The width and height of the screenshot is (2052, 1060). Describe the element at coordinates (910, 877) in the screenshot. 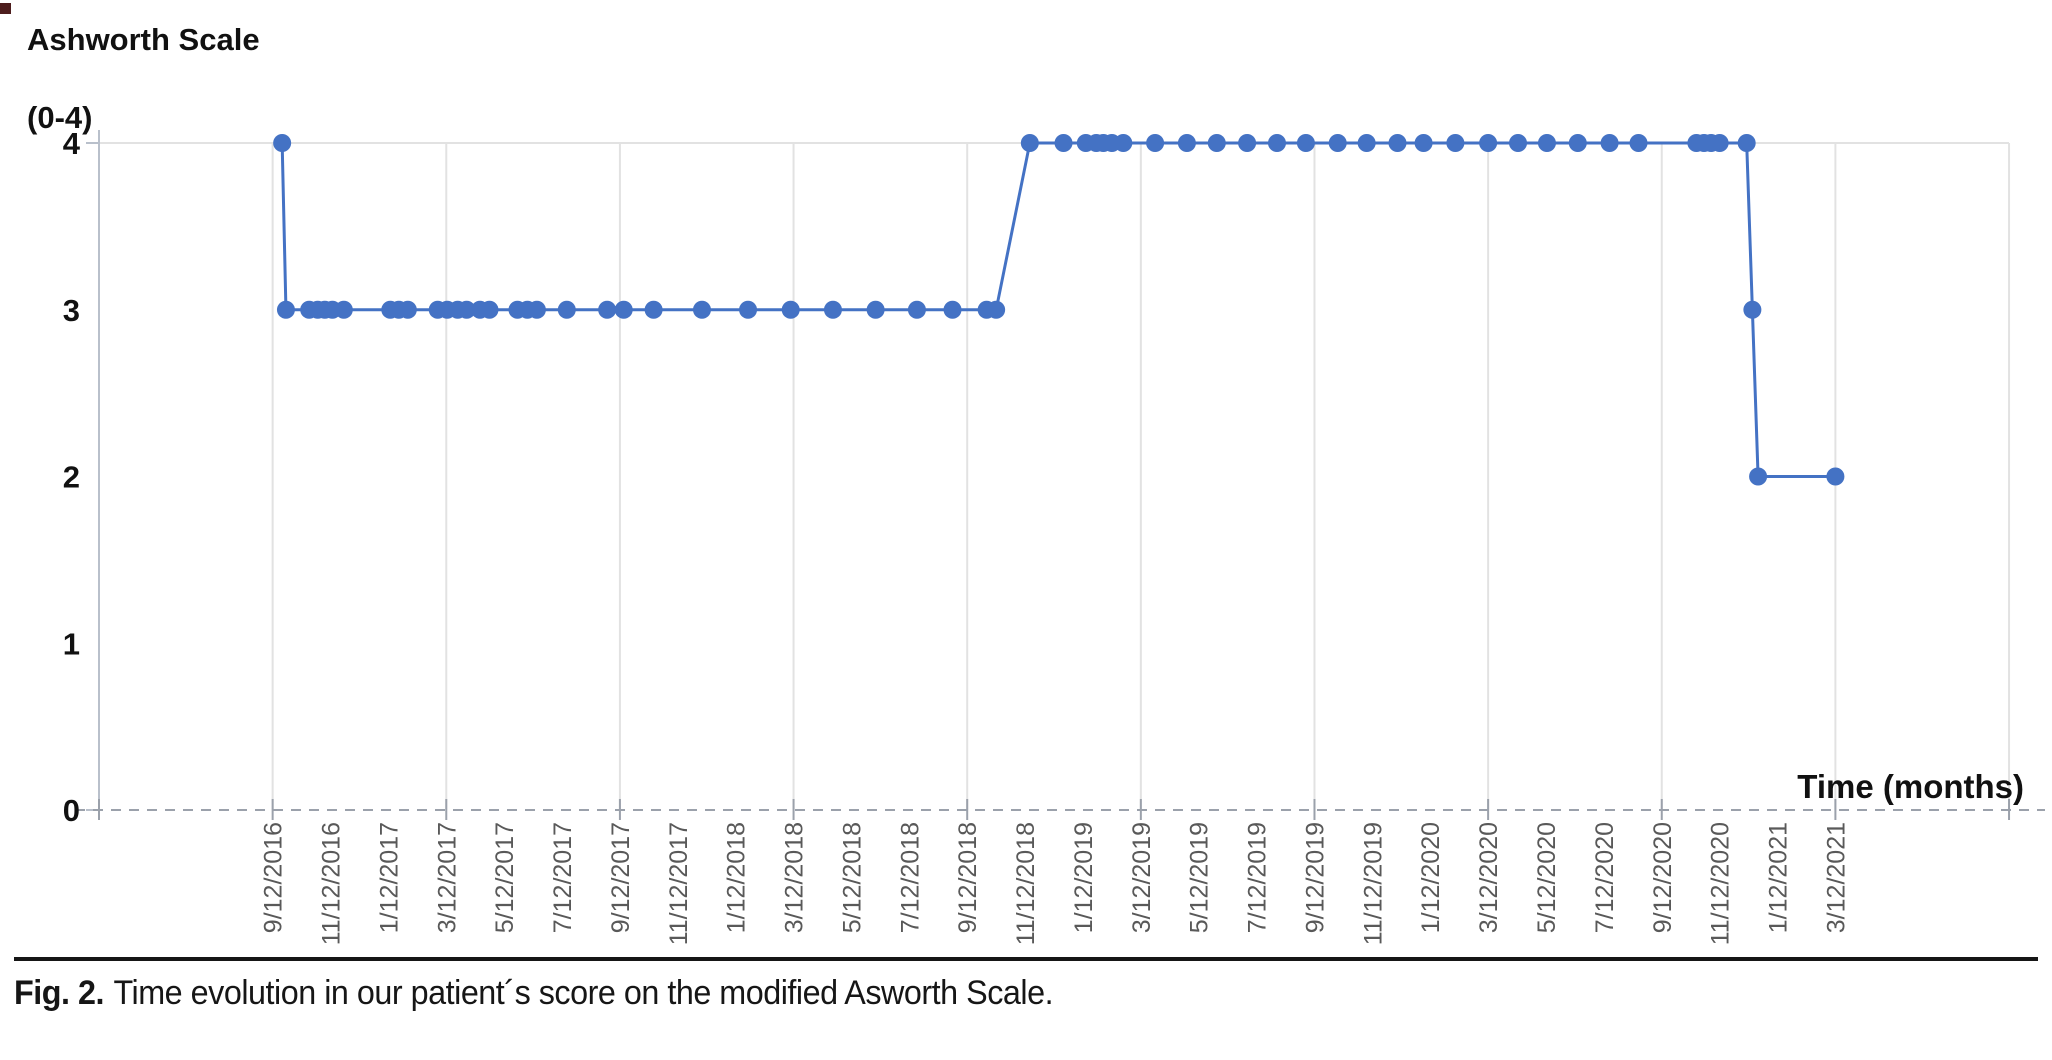

I see `x-tick-label: 7/12/2018` at that location.